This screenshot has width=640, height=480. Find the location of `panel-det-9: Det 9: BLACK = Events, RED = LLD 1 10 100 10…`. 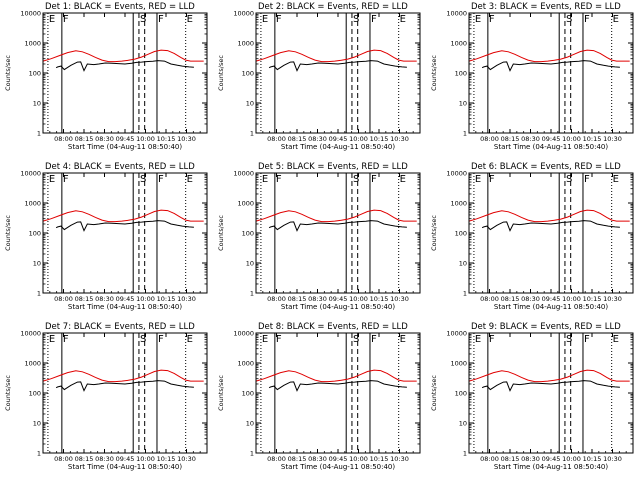

panel-det-9: Det 9: BLACK = Events, RED = LLD 1 10 100 10… is located at coordinates (532, 396).